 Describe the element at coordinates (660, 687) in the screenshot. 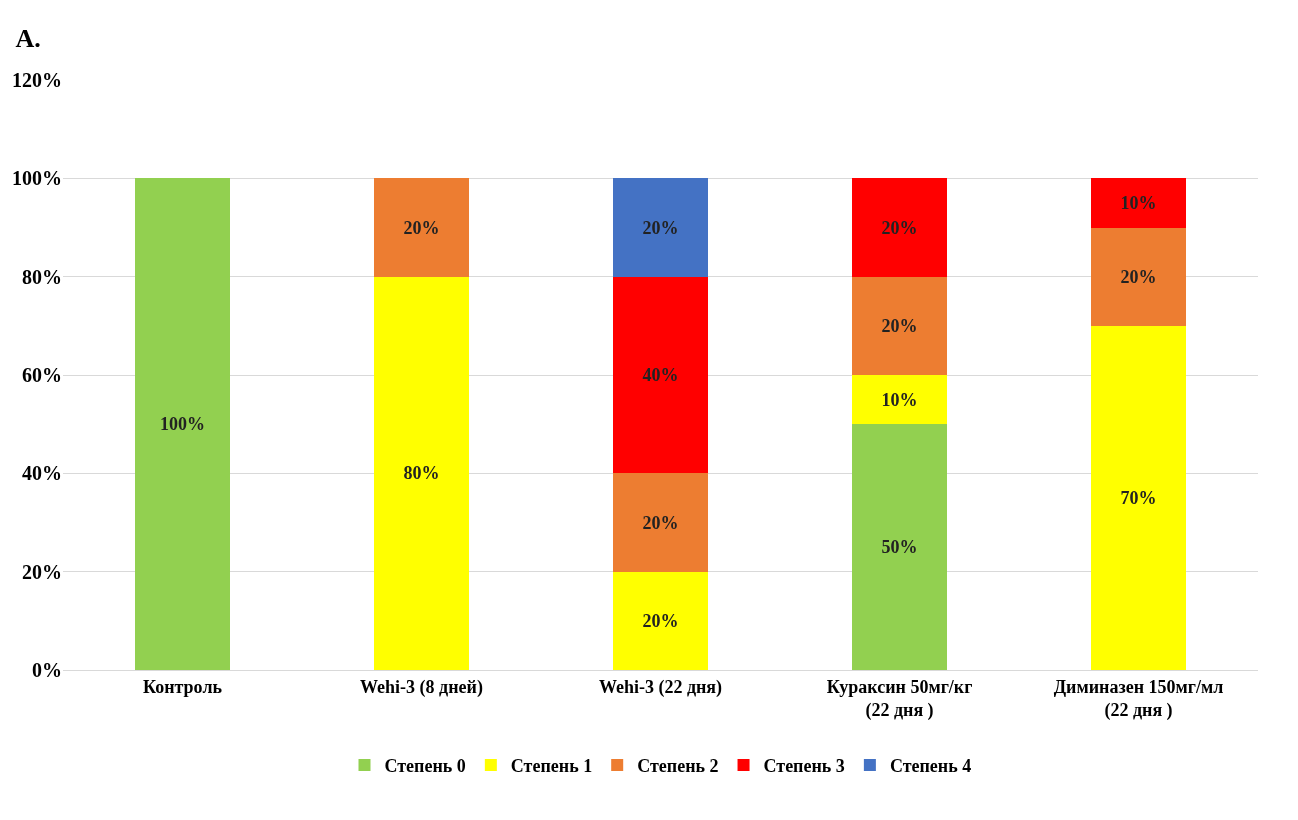

I see `x-tick-label: Wehi-3 (22 дня)` at that location.